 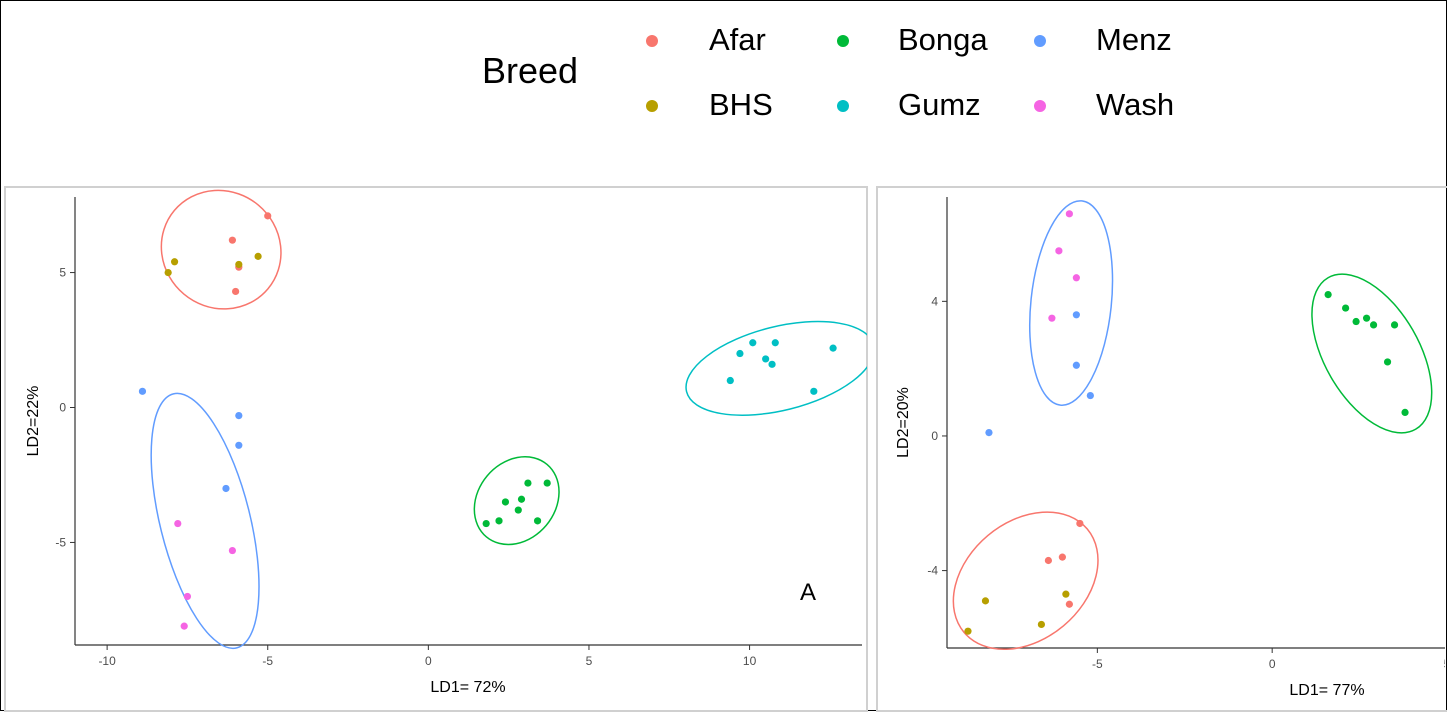 I want to click on y-tick-label: 5, so click(x=62, y=273).